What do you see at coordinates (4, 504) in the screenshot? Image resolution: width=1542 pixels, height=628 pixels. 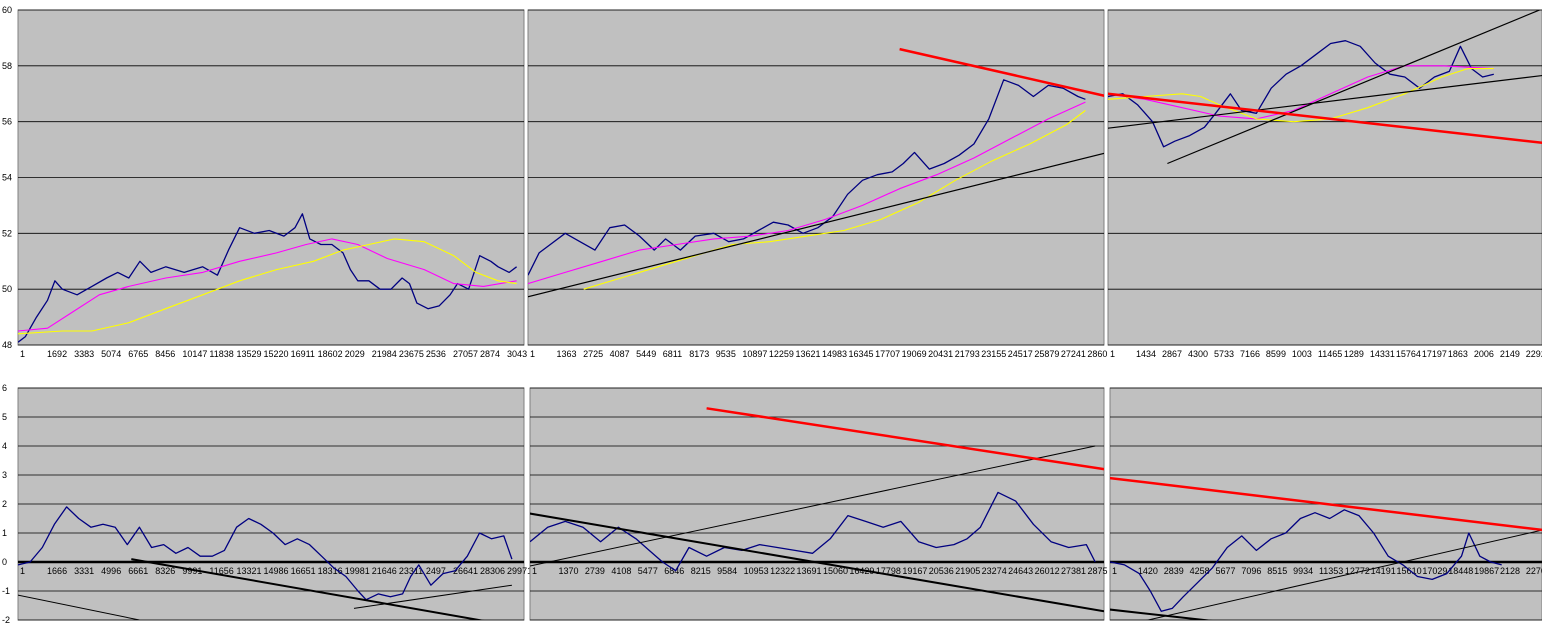 I see `y-tick-label: 2` at bounding box center [4, 504].